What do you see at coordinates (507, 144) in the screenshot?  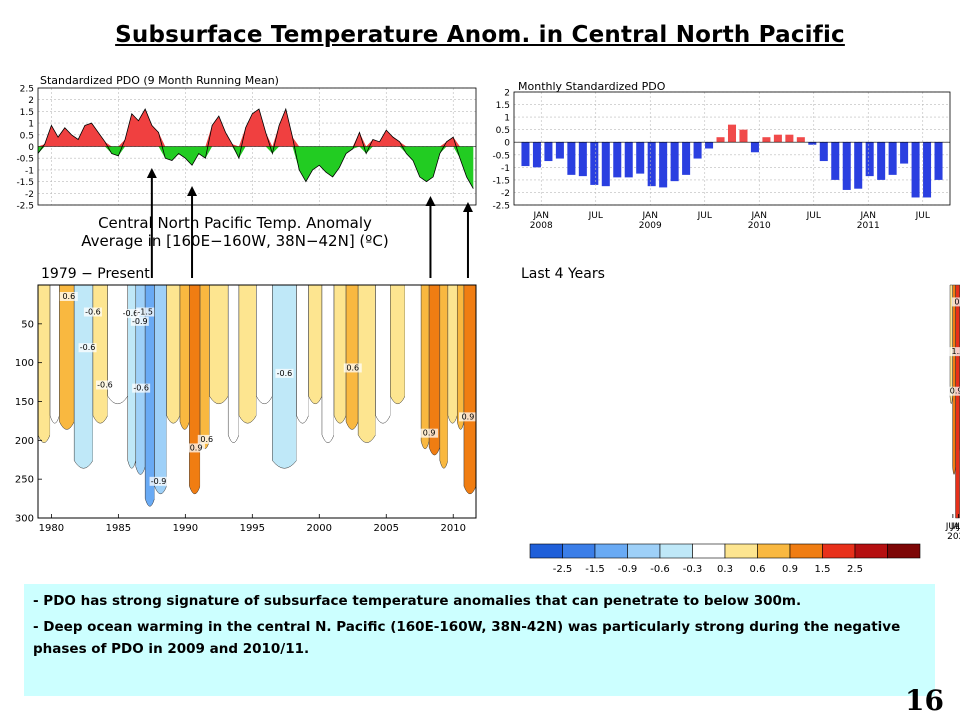 I see `y-tick-label: 0` at bounding box center [507, 144].